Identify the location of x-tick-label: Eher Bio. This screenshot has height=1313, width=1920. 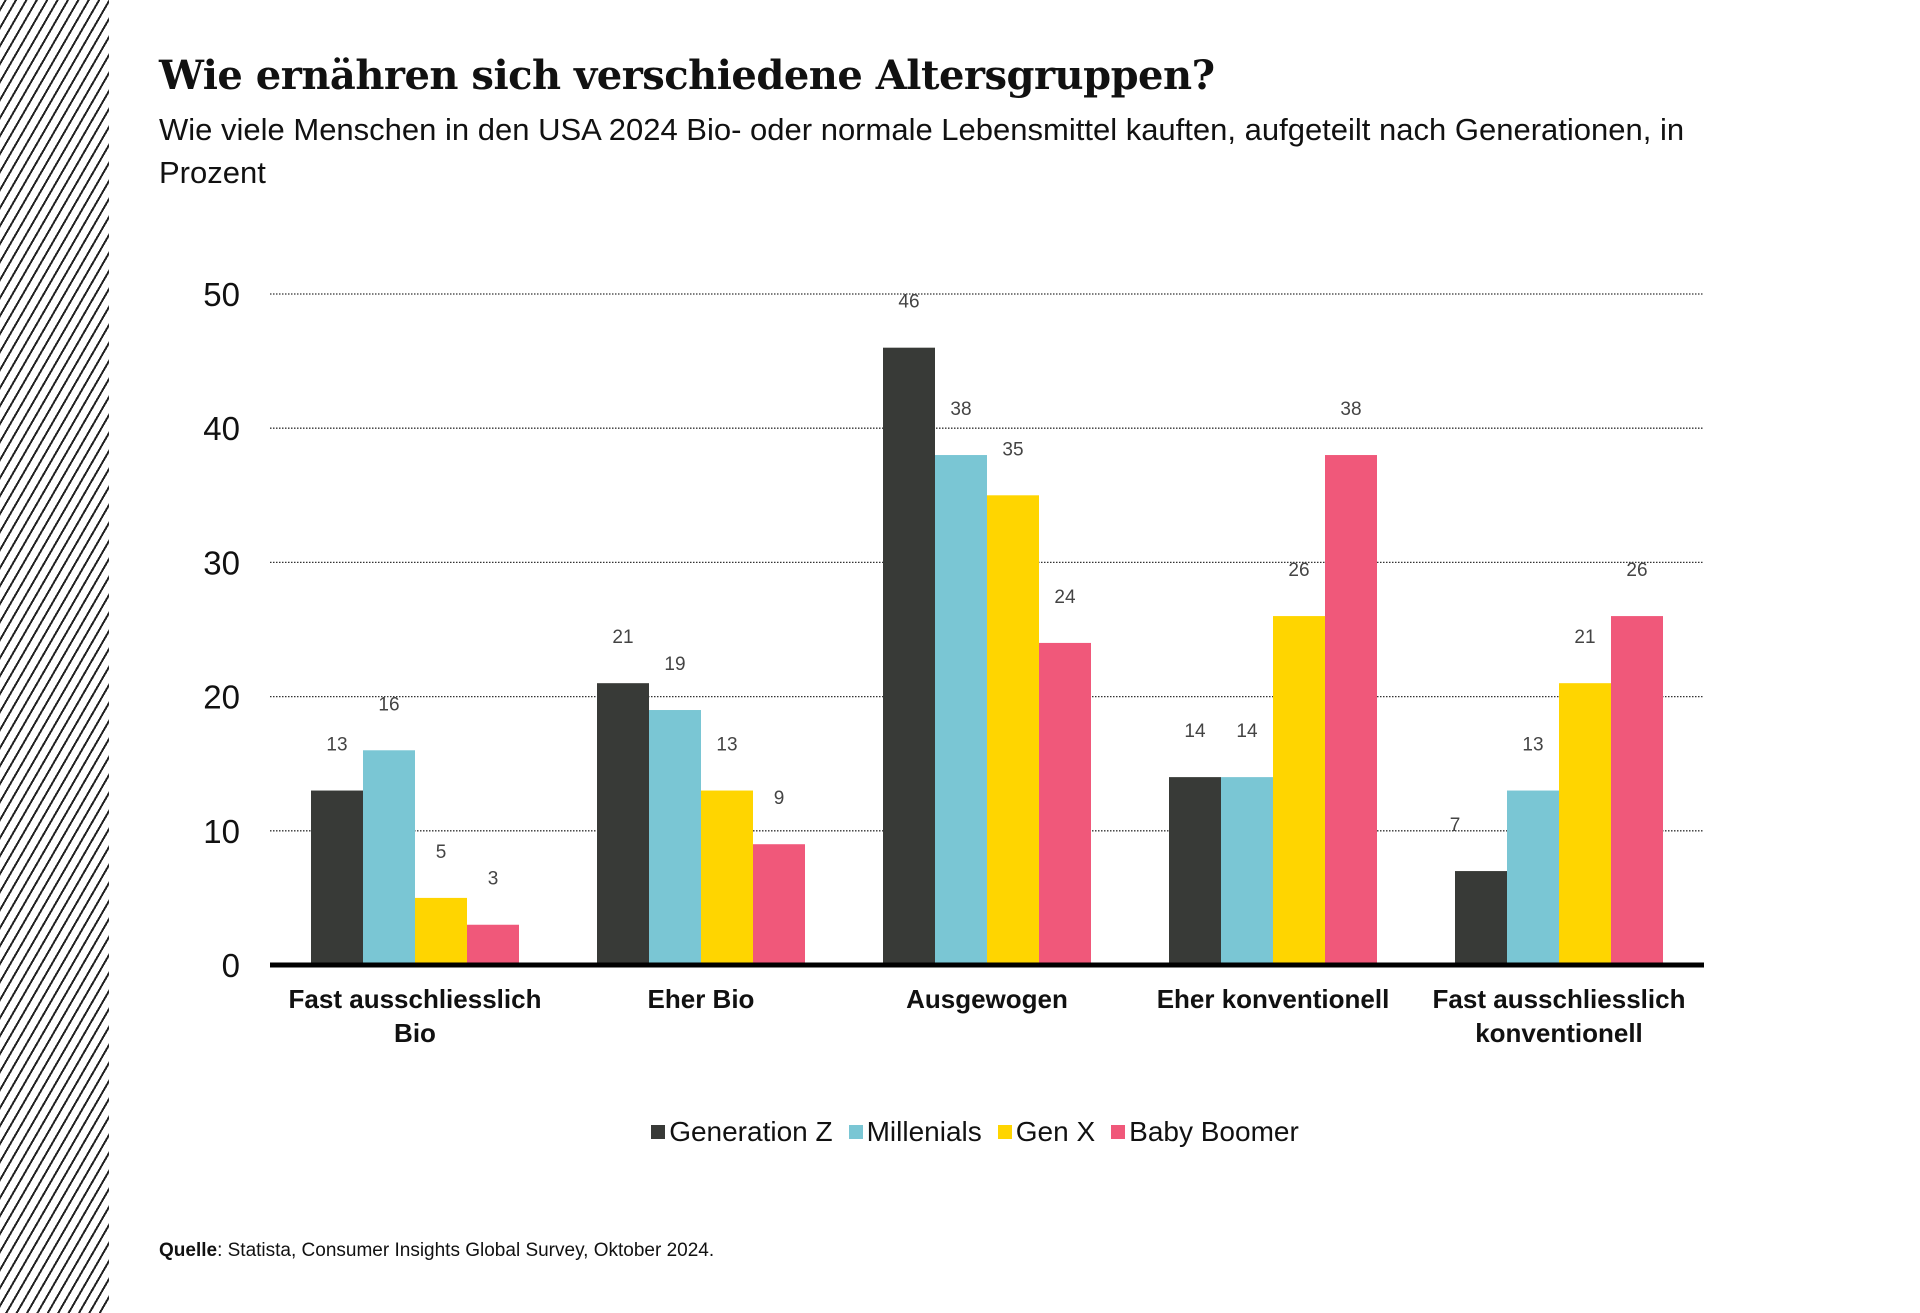
(701, 999).